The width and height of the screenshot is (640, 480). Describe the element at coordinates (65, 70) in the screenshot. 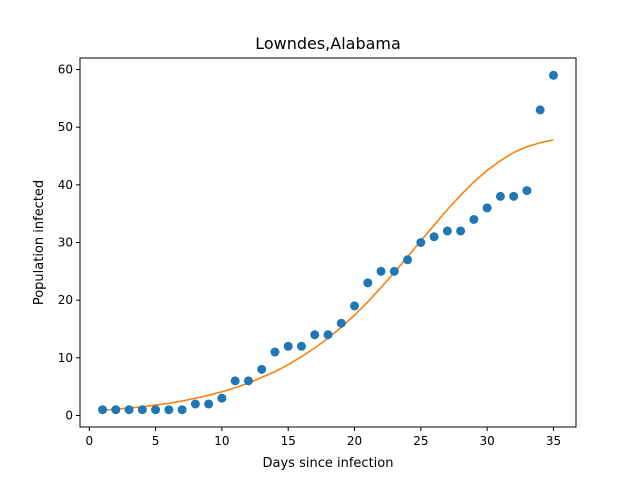

I see `y-tick-label: 60` at that location.